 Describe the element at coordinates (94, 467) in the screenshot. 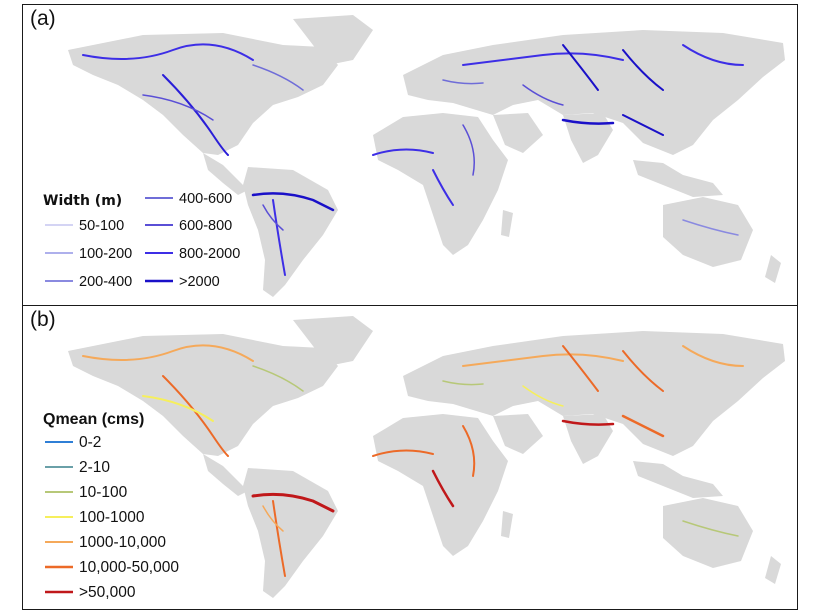

I see `legend-label: 2-10` at that location.